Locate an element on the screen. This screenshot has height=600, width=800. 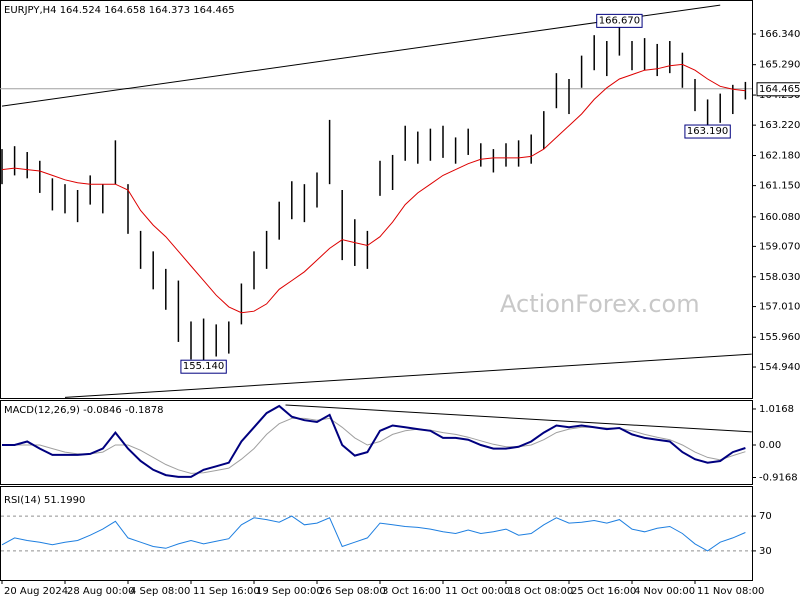
last-price-label: 164.465 is located at coordinates (779, 89).